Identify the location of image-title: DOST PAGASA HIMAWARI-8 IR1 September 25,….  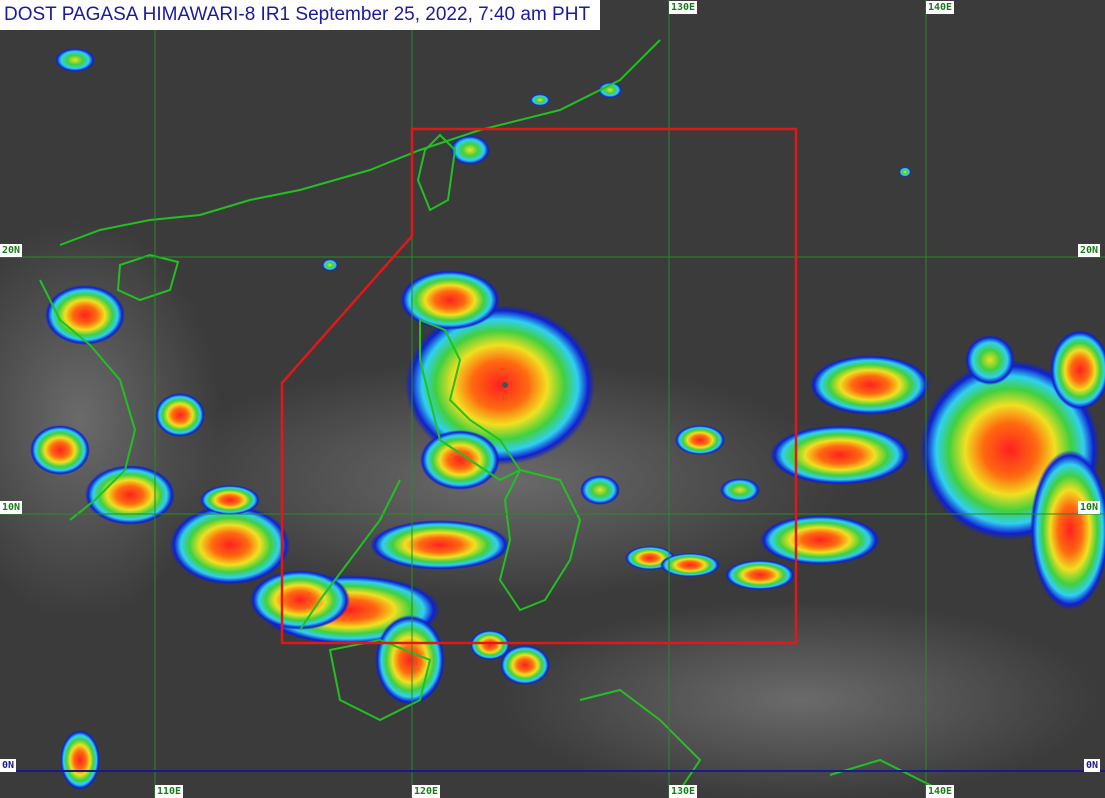
(300, 15).